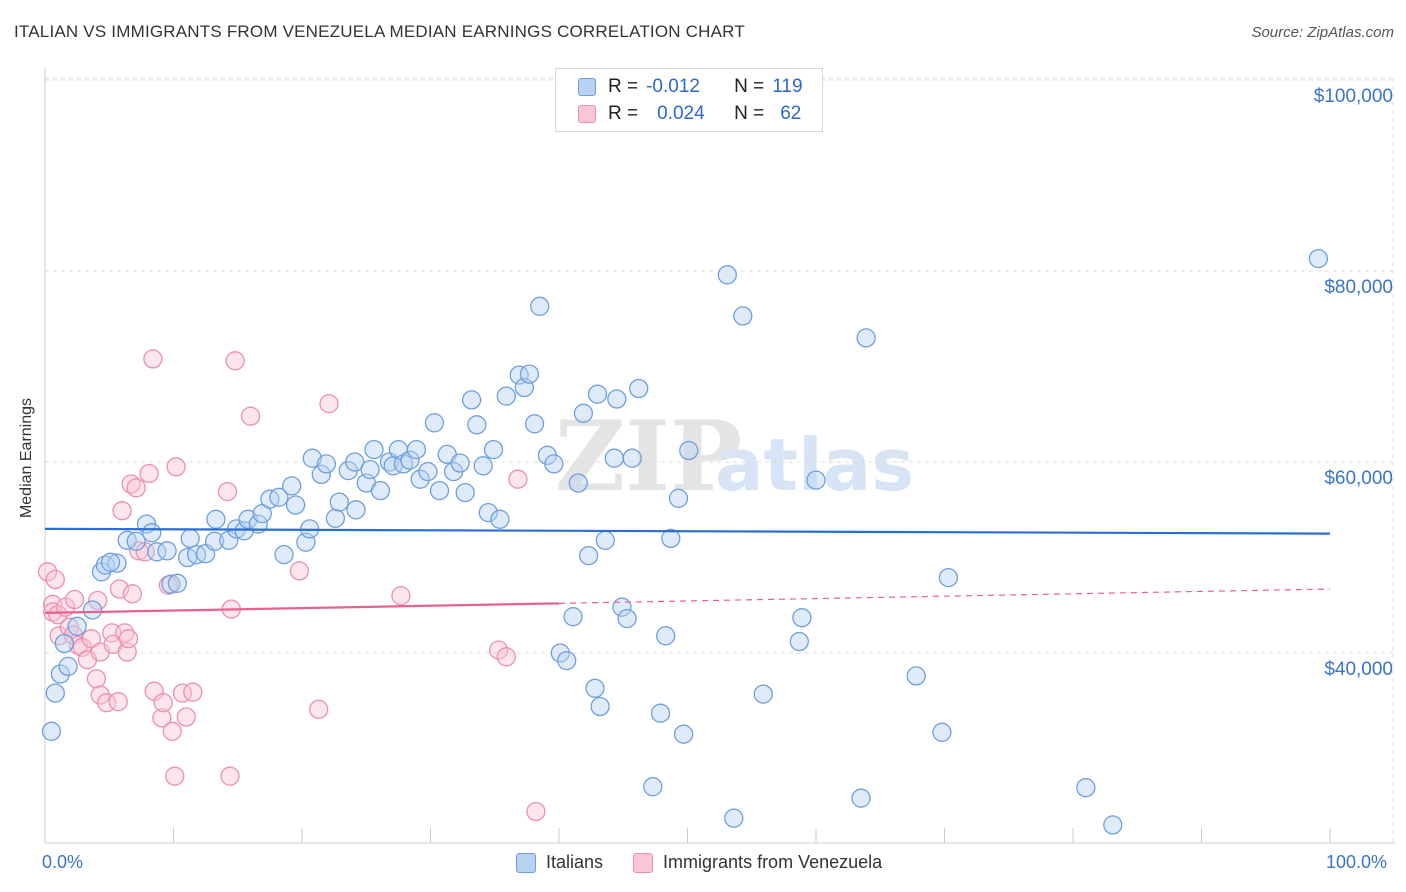 The image size is (1406, 892). What do you see at coordinates (681, 113) in the screenshot?
I see `legend-r-value: 0.024` at bounding box center [681, 113].